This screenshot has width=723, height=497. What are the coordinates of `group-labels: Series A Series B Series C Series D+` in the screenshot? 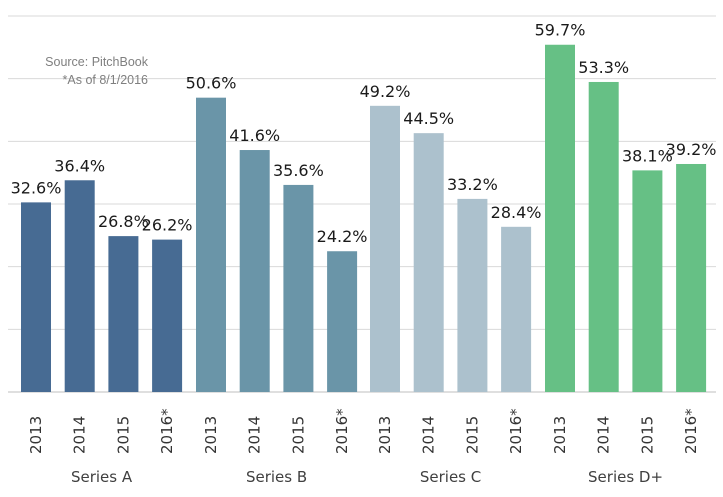 It's located at (367, 477).